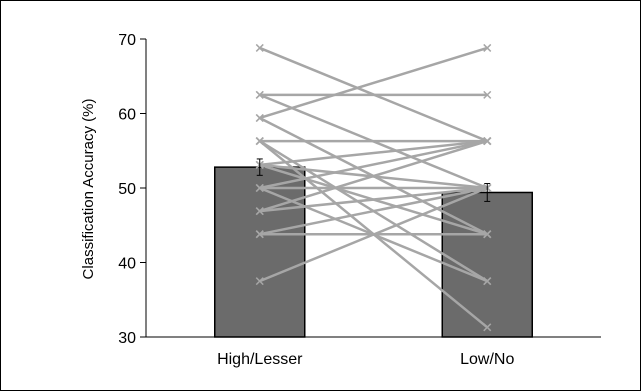  I want to click on y-tick-label: 70, so click(127, 40).